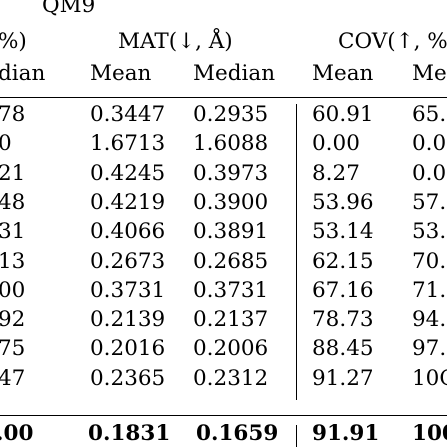 This screenshot has width=447, height=447. I want to click on cell-mat-median: 0.3731, so click(231, 290).